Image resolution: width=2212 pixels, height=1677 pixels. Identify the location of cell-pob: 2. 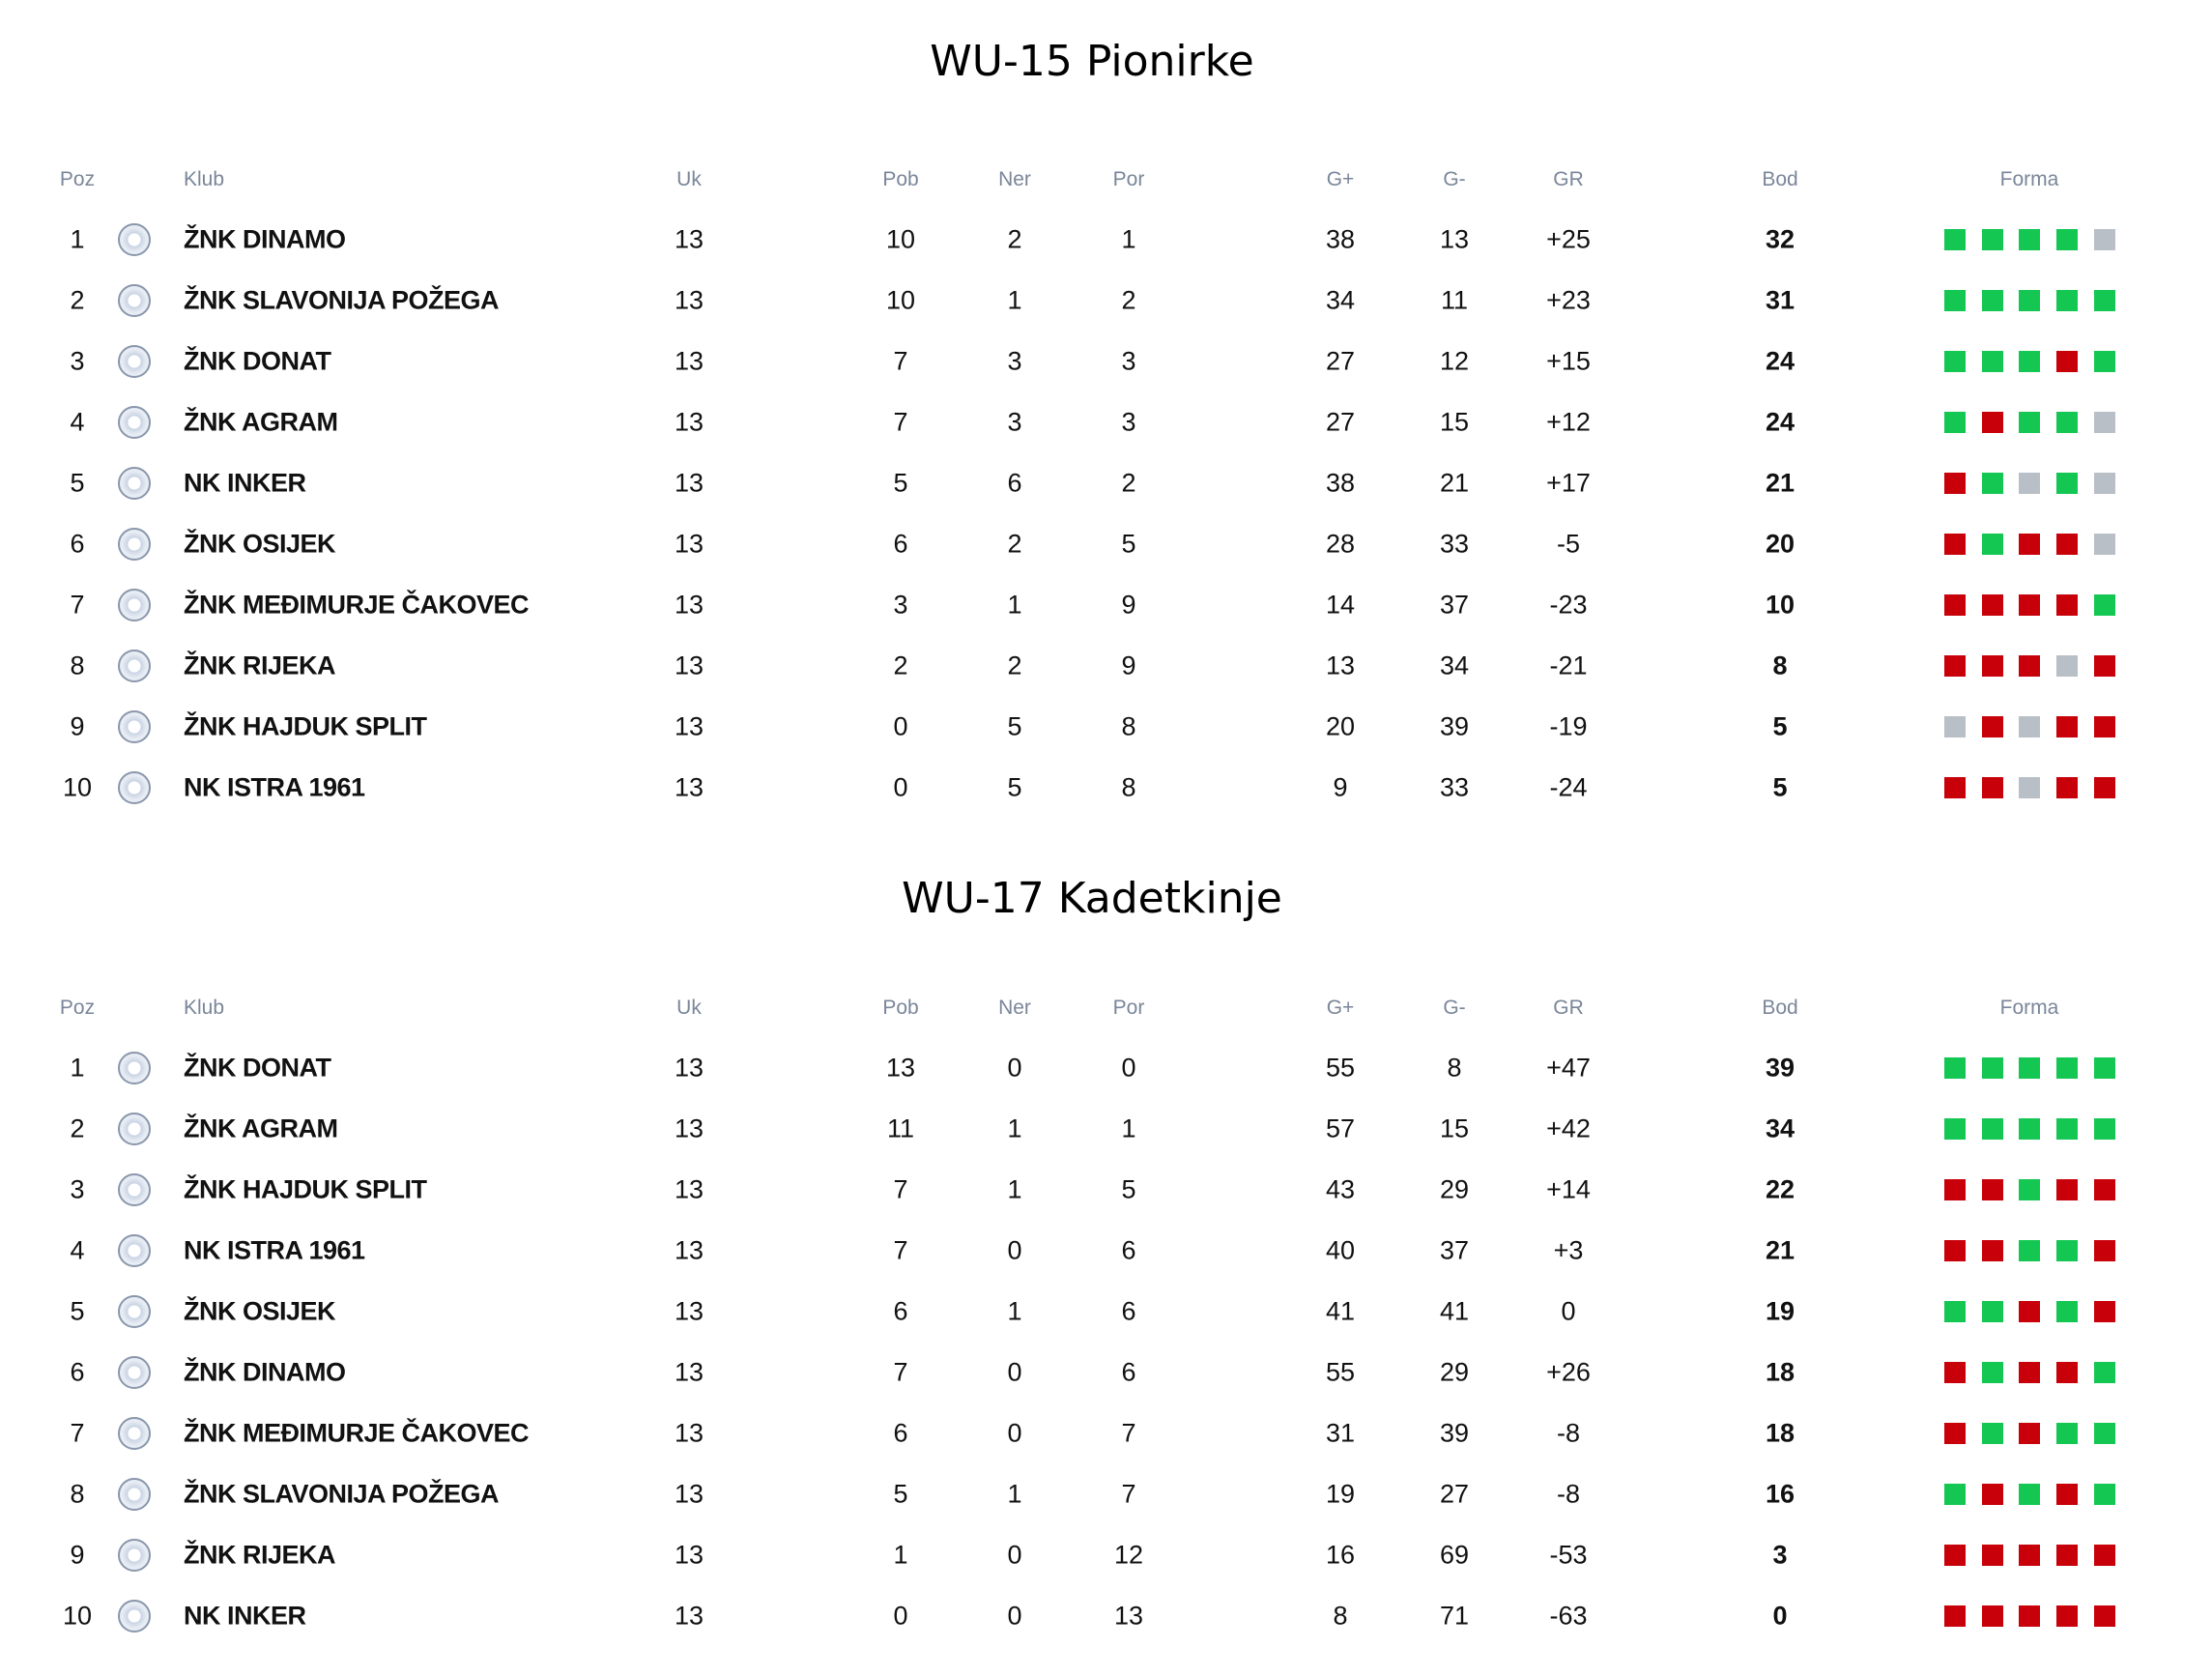
(900, 665).